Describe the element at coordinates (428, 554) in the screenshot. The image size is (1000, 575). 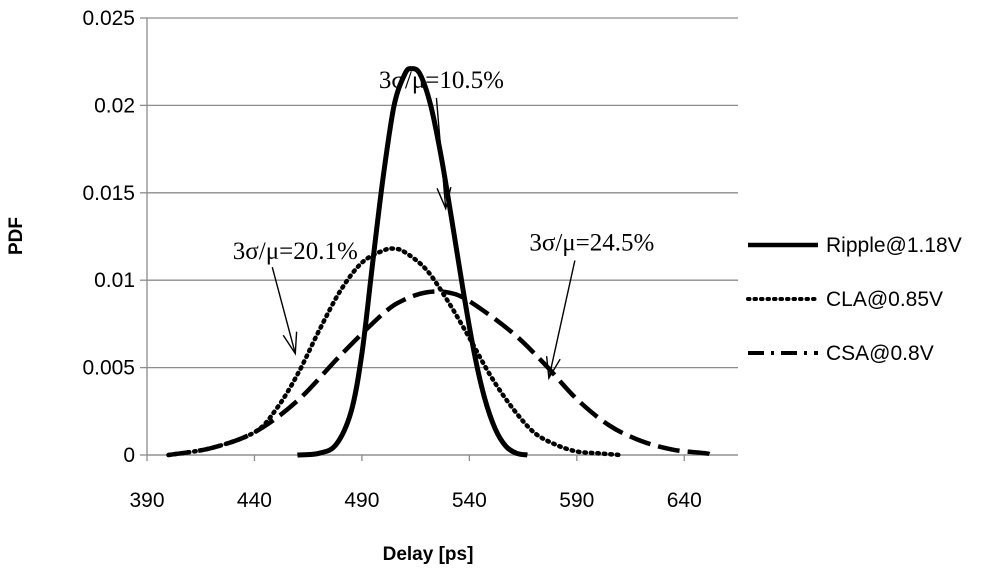
I see `x-axis-title: Delay [ps]` at that location.